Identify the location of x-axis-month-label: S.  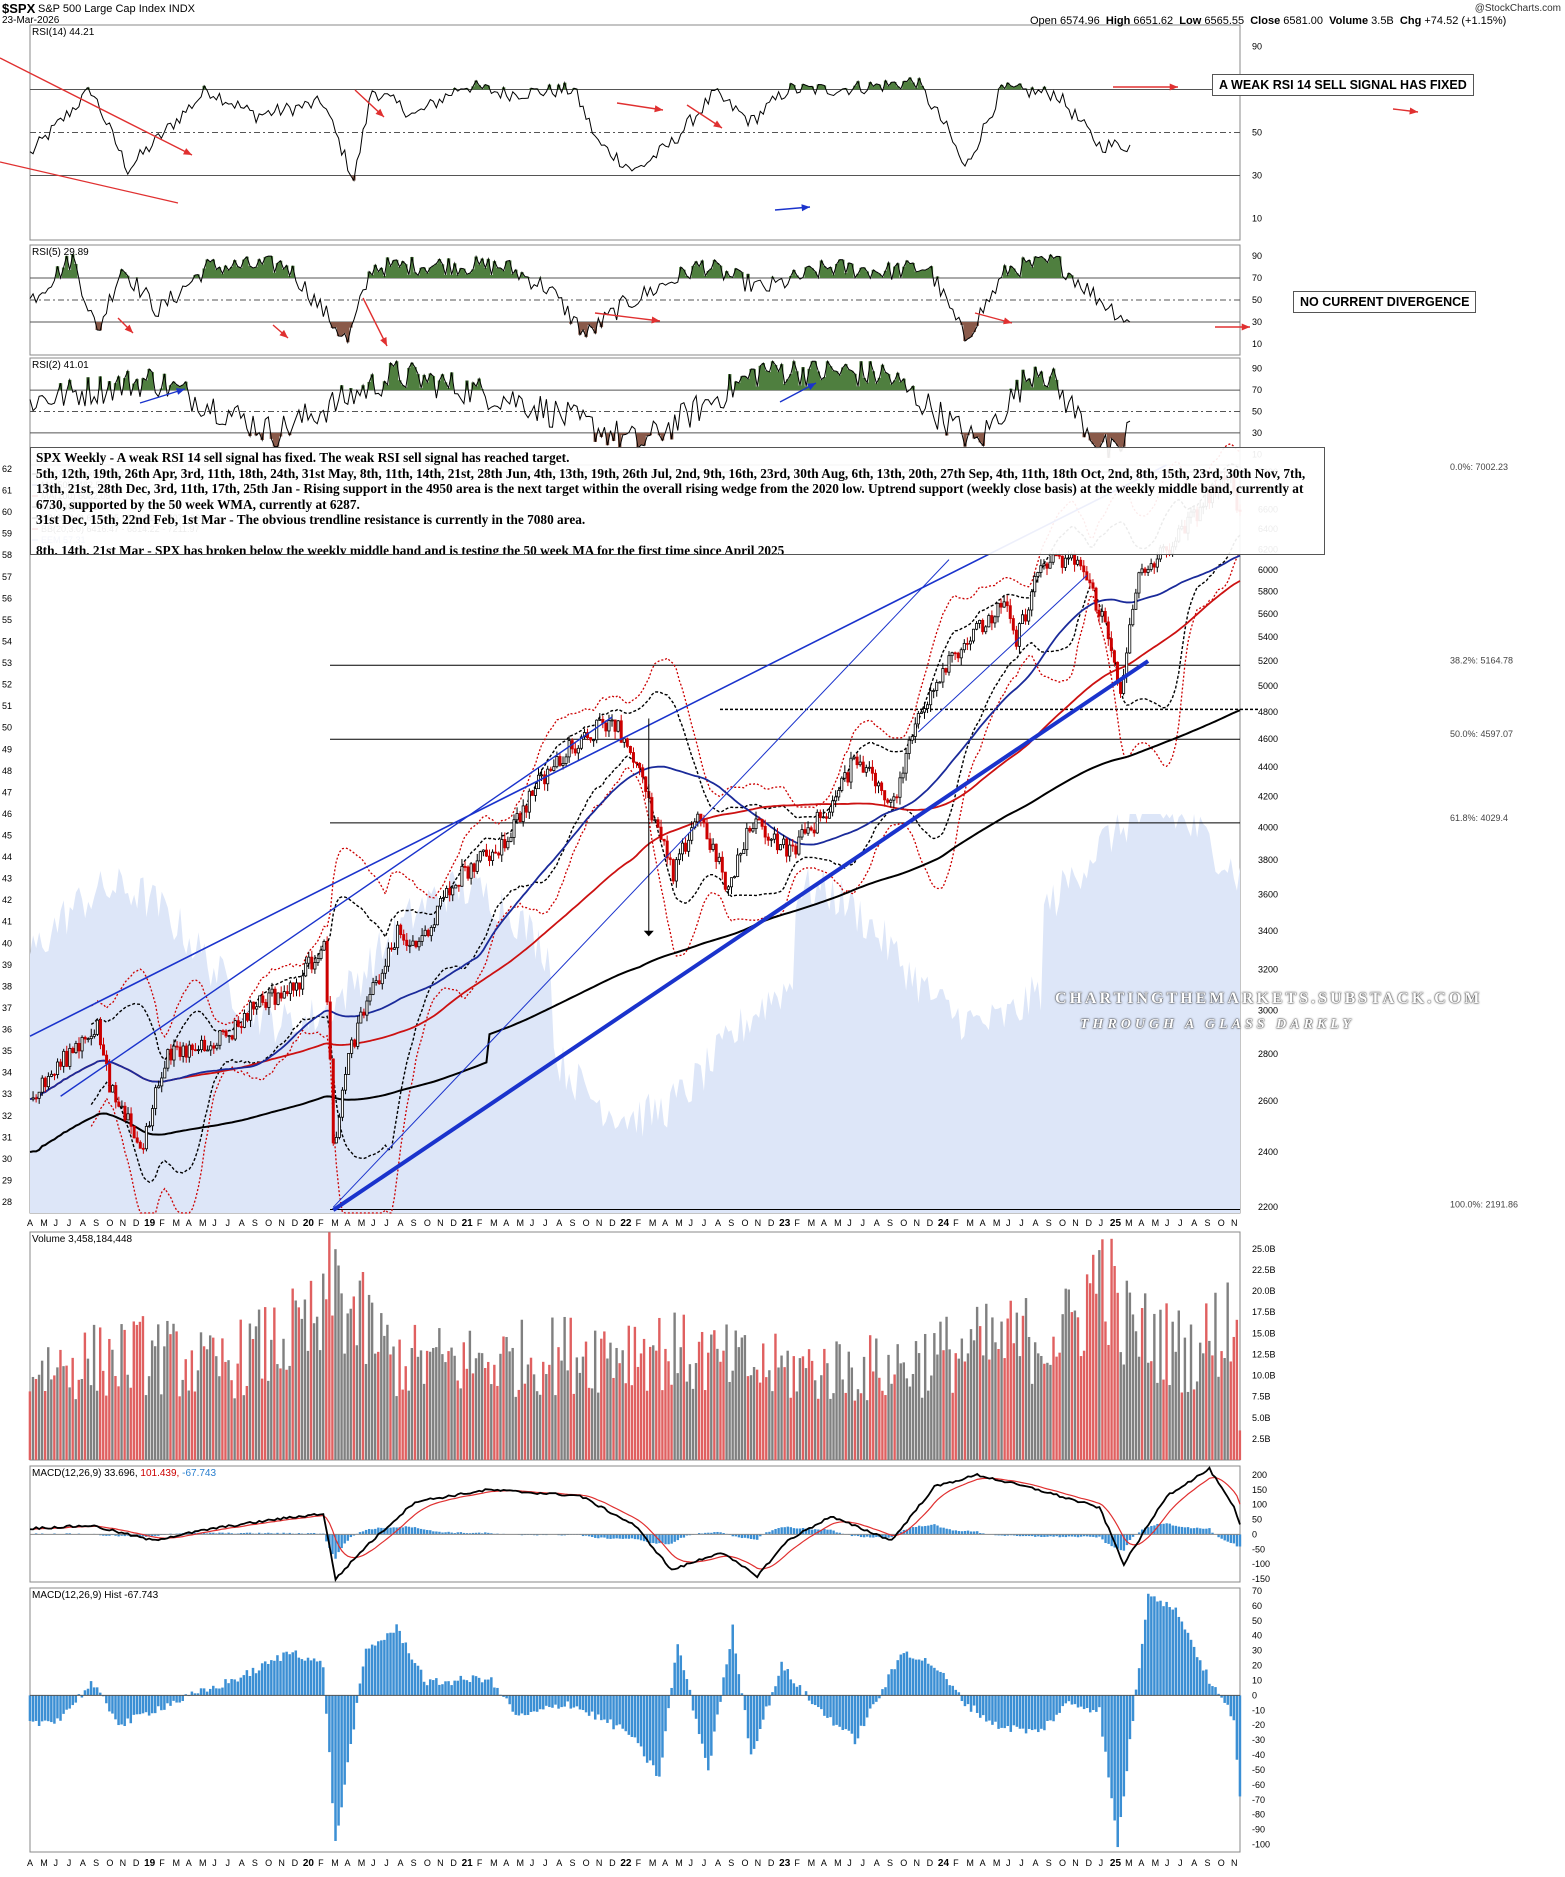
(96, 1863).